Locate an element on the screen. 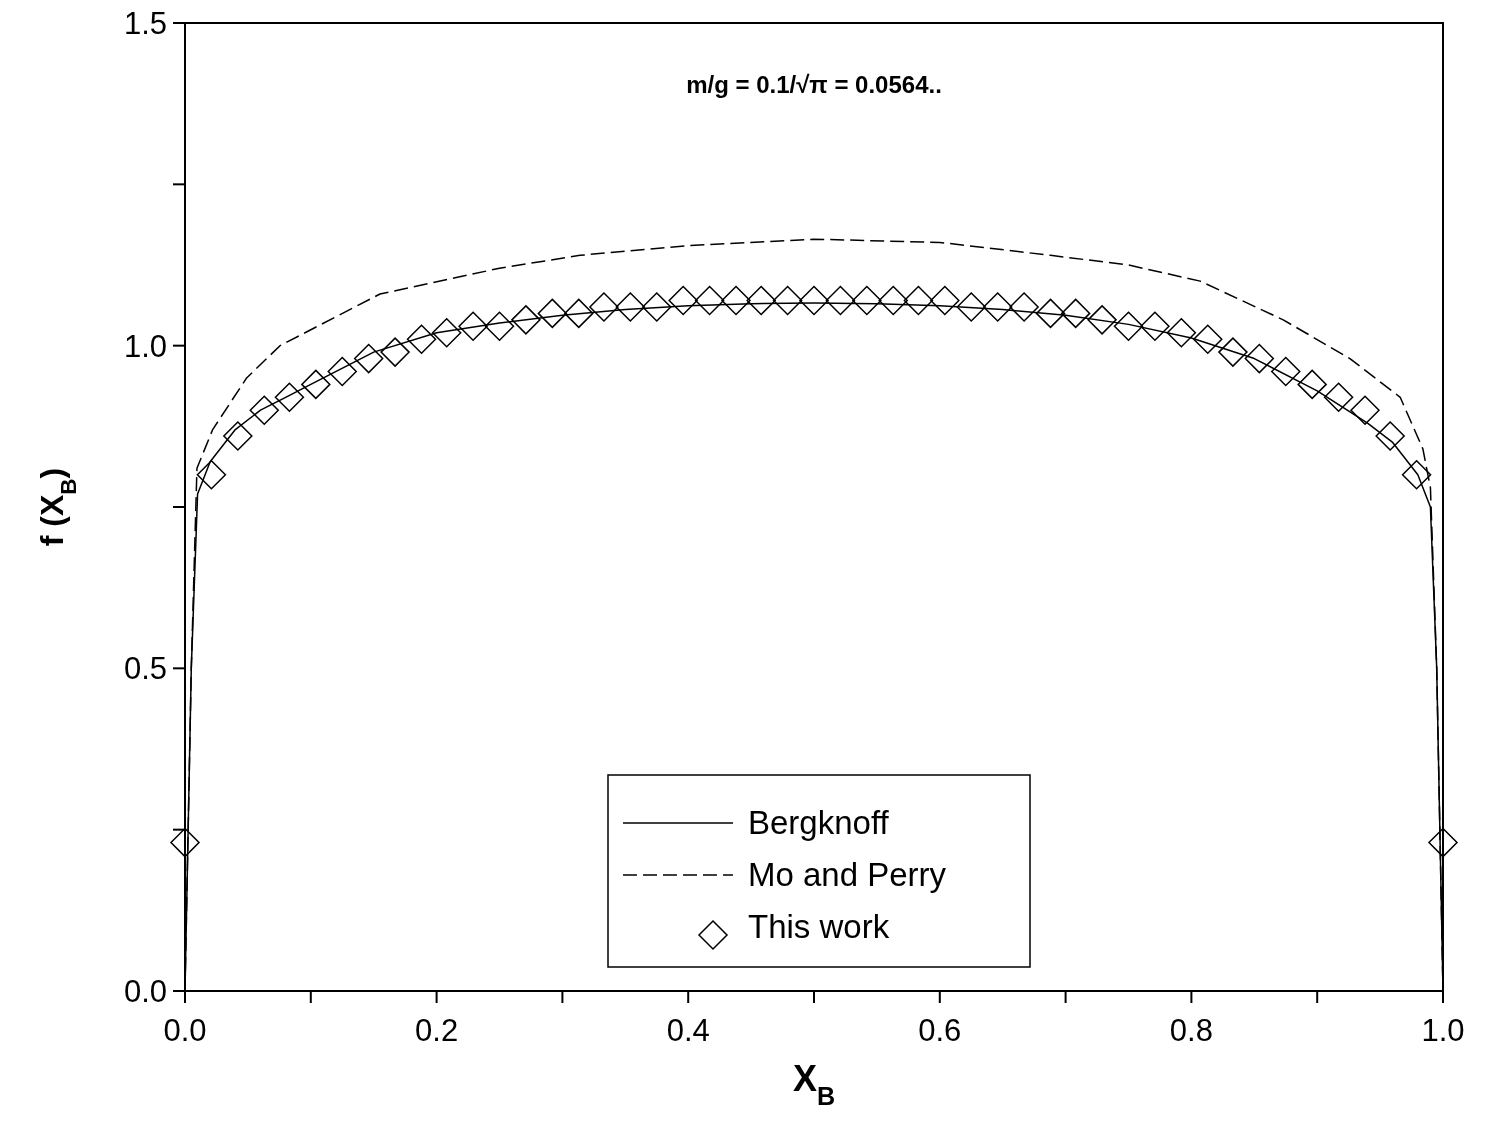  x-tick-label: 0.8 is located at coordinates (1191, 1030).